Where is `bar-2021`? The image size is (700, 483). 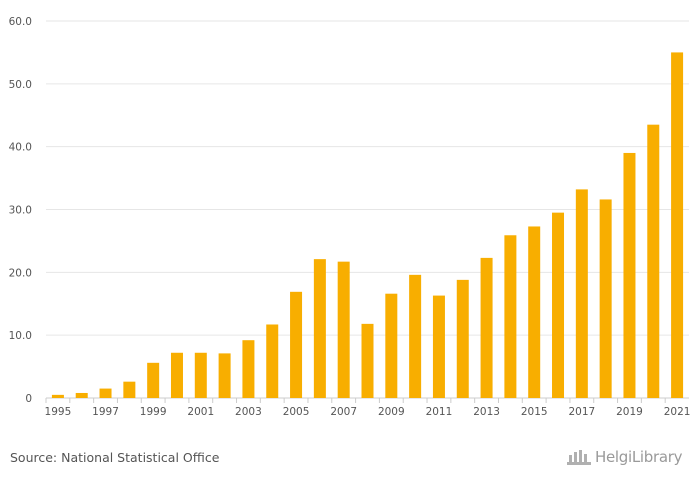 bar-2021 is located at coordinates (677, 225).